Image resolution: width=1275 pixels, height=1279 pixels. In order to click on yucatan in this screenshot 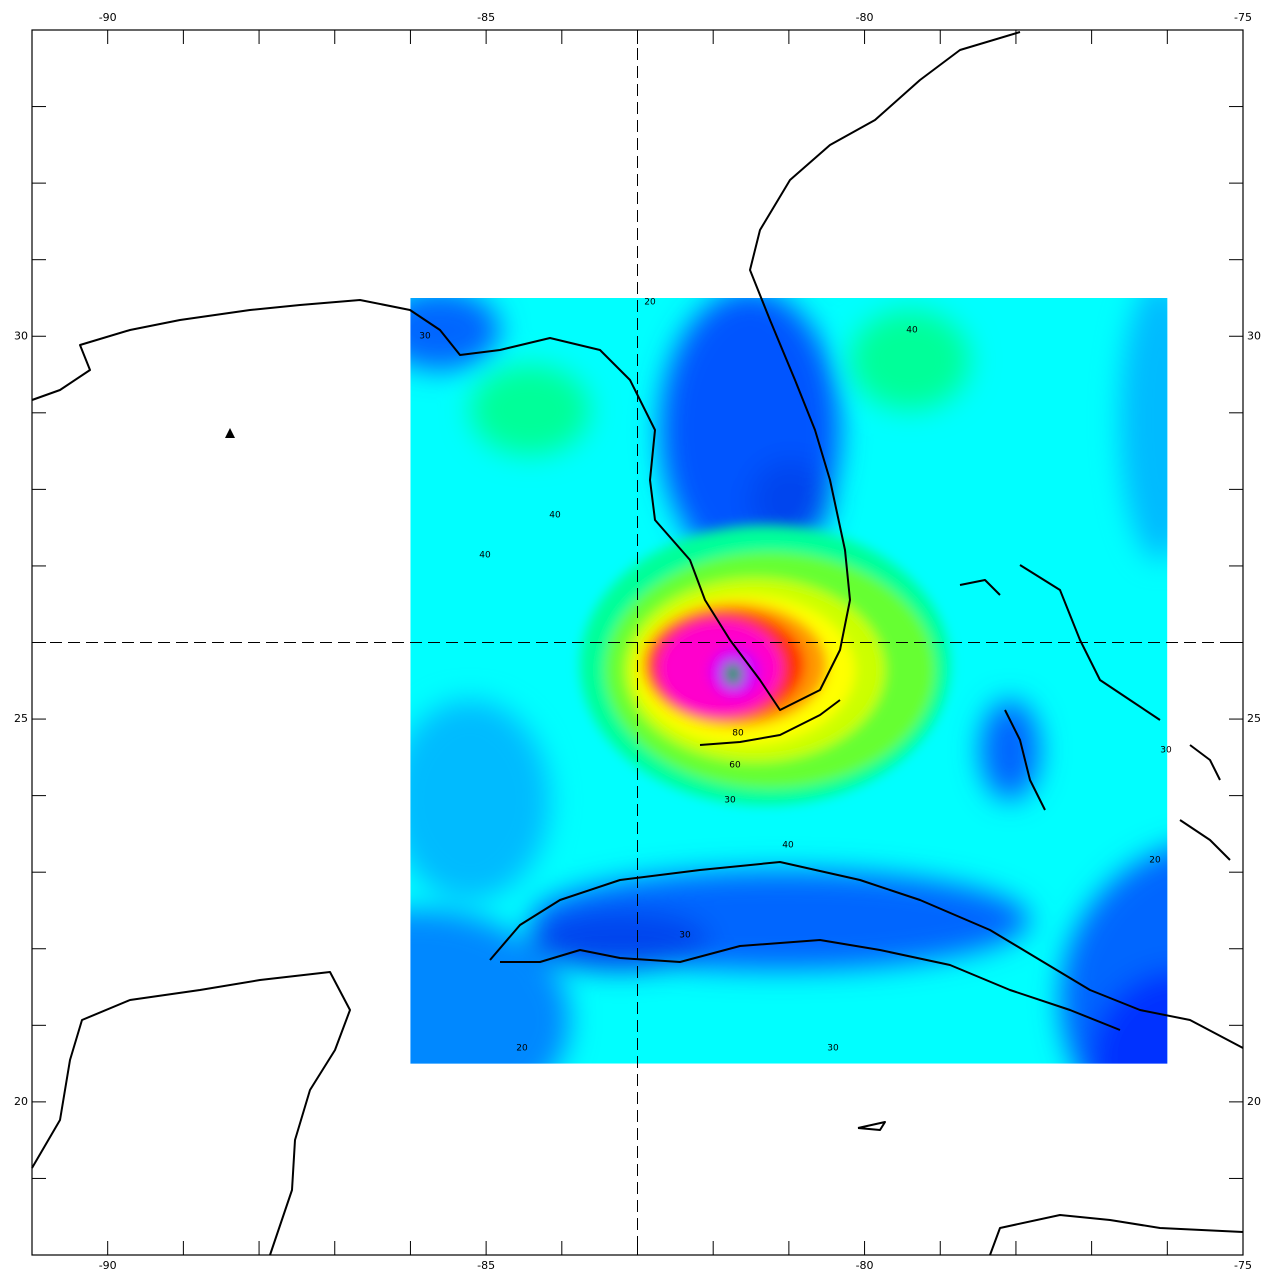, I will do `click(191, 1113)`.